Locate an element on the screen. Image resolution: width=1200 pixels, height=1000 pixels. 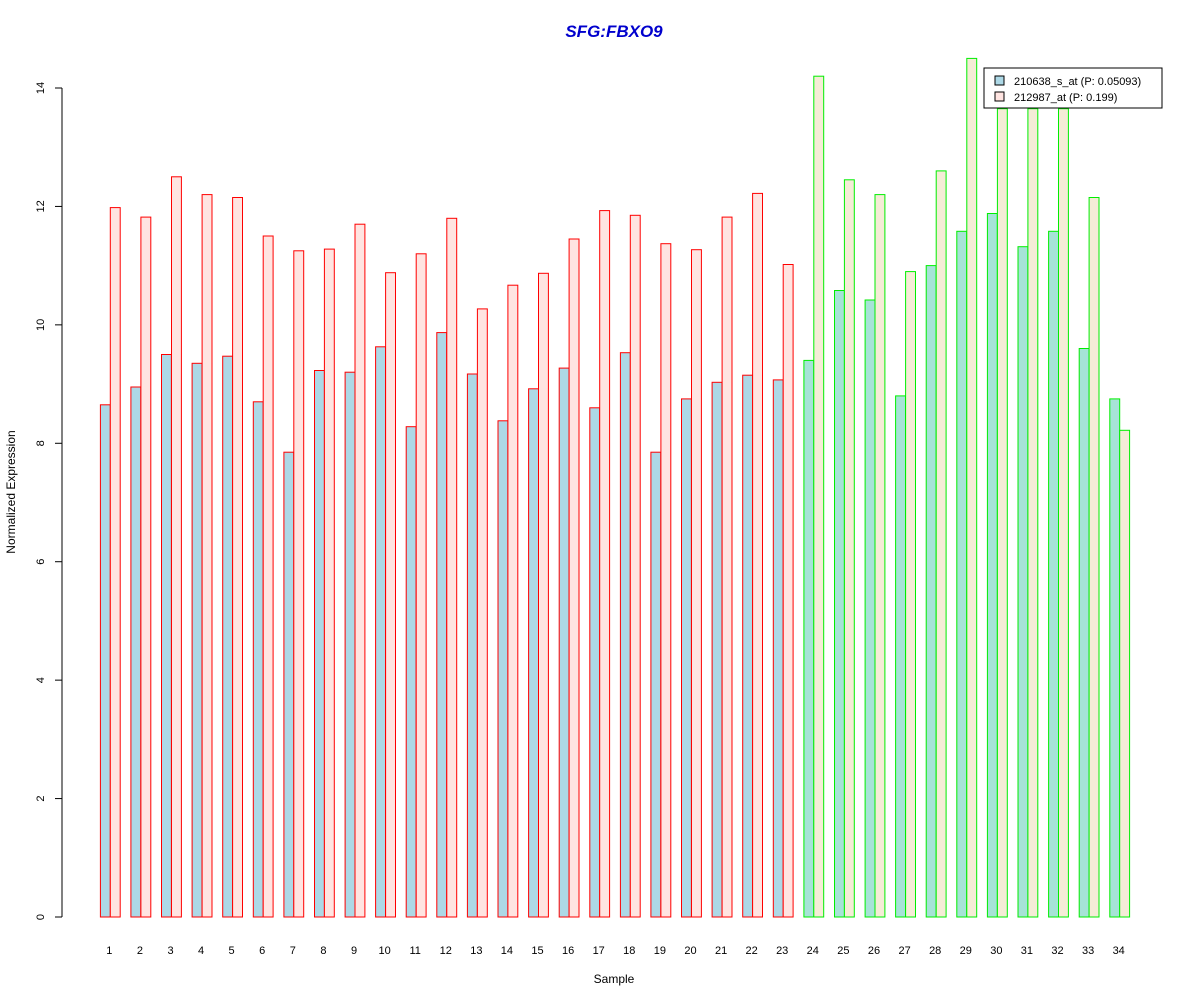
legend-frame is located at coordinates (1073, 88).